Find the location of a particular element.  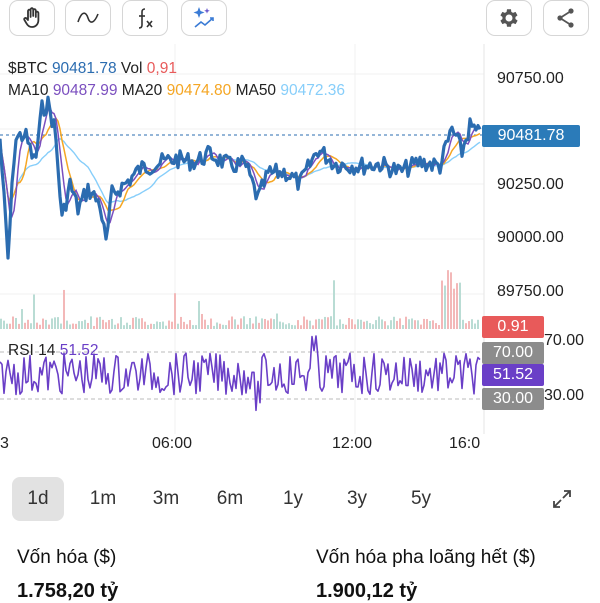

legend-symbol: $BTC is located at coordinates (28, 68).